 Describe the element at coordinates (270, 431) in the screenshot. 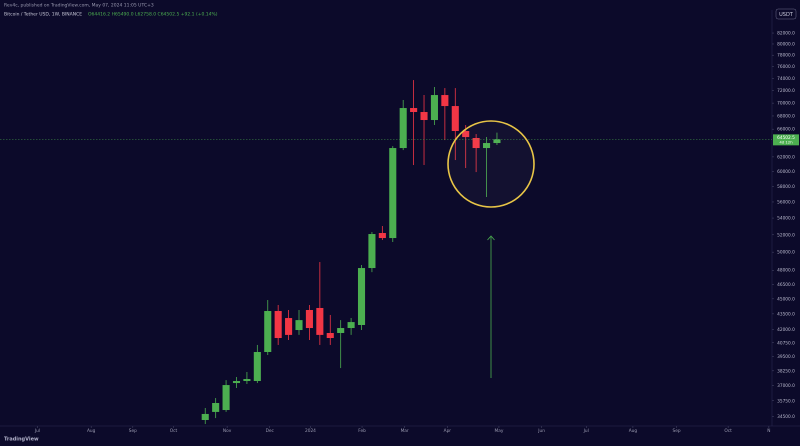

I see `x-tick-label: Dec` at that location.